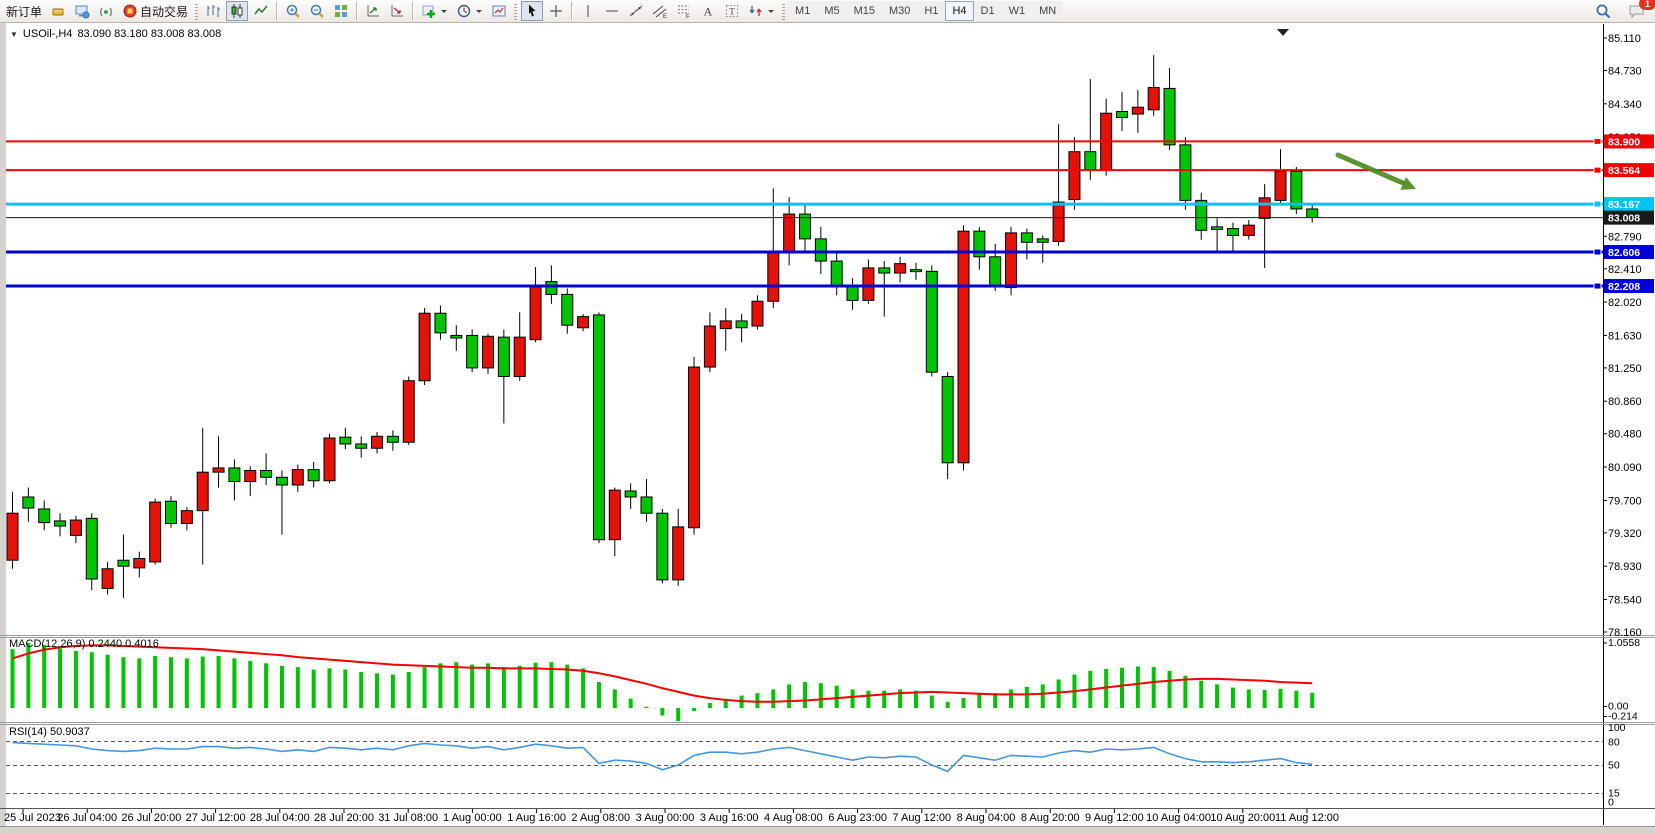  Describe the element at coordinates (164, 11) in the screenshot. I see `auto-trading-label: 自动交易` at that location.